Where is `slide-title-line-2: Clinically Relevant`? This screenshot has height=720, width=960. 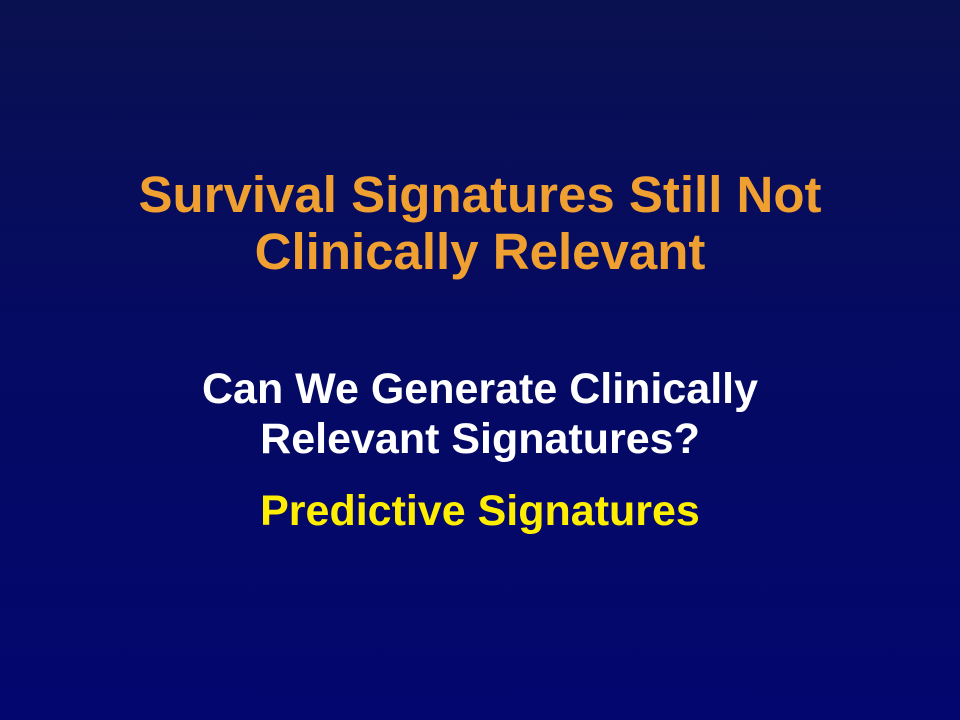 slide-title-line-2: Clinically Relevant is located at coordinates (480, 251).